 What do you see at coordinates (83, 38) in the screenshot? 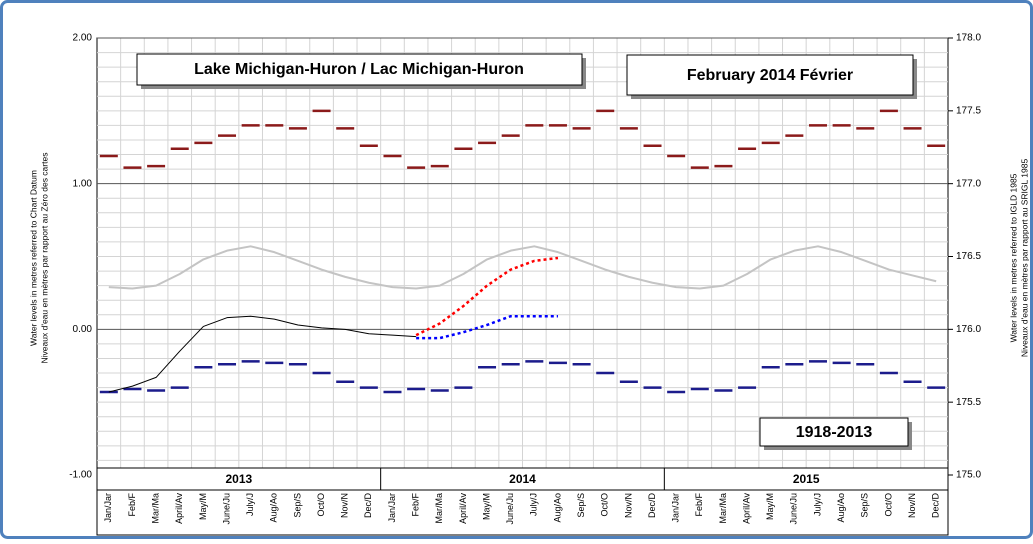
I see `y-tick-label: 2.00` at bounding box center [83, 38].